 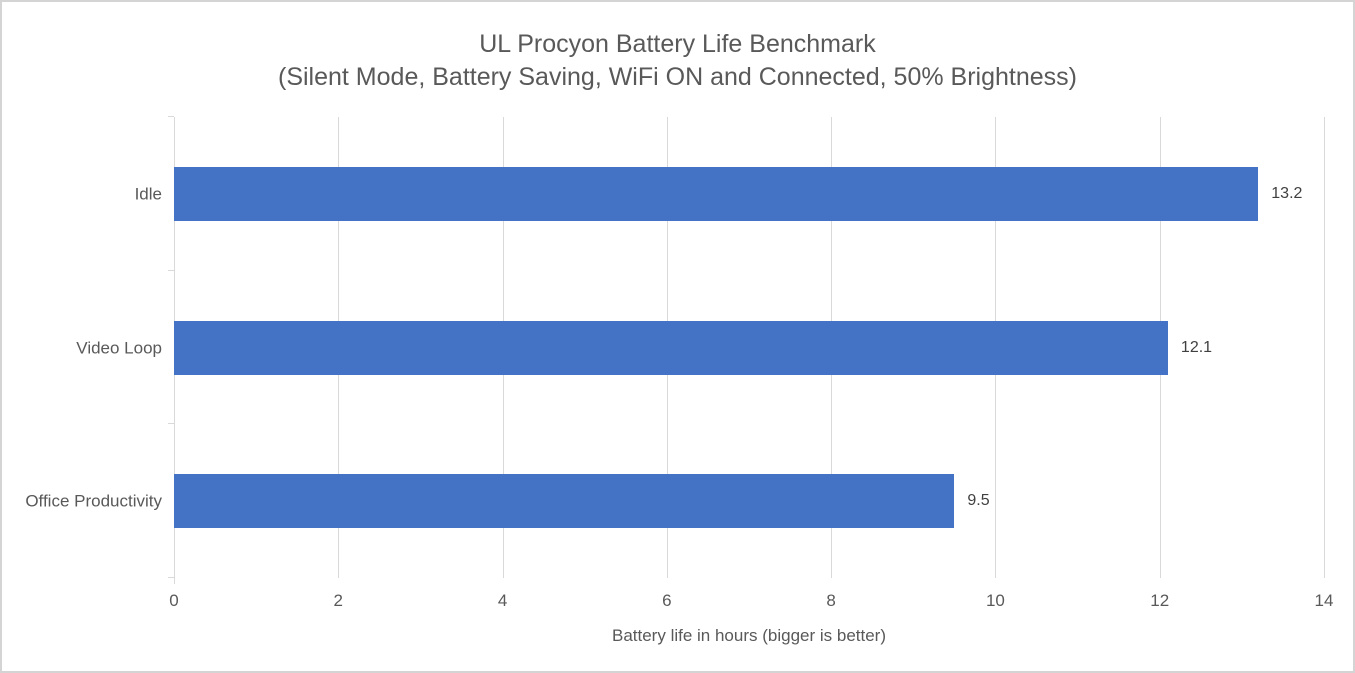 I want to click on value-axis-title: Battery life in hours (bigger is better), so click(x=748, y=635).